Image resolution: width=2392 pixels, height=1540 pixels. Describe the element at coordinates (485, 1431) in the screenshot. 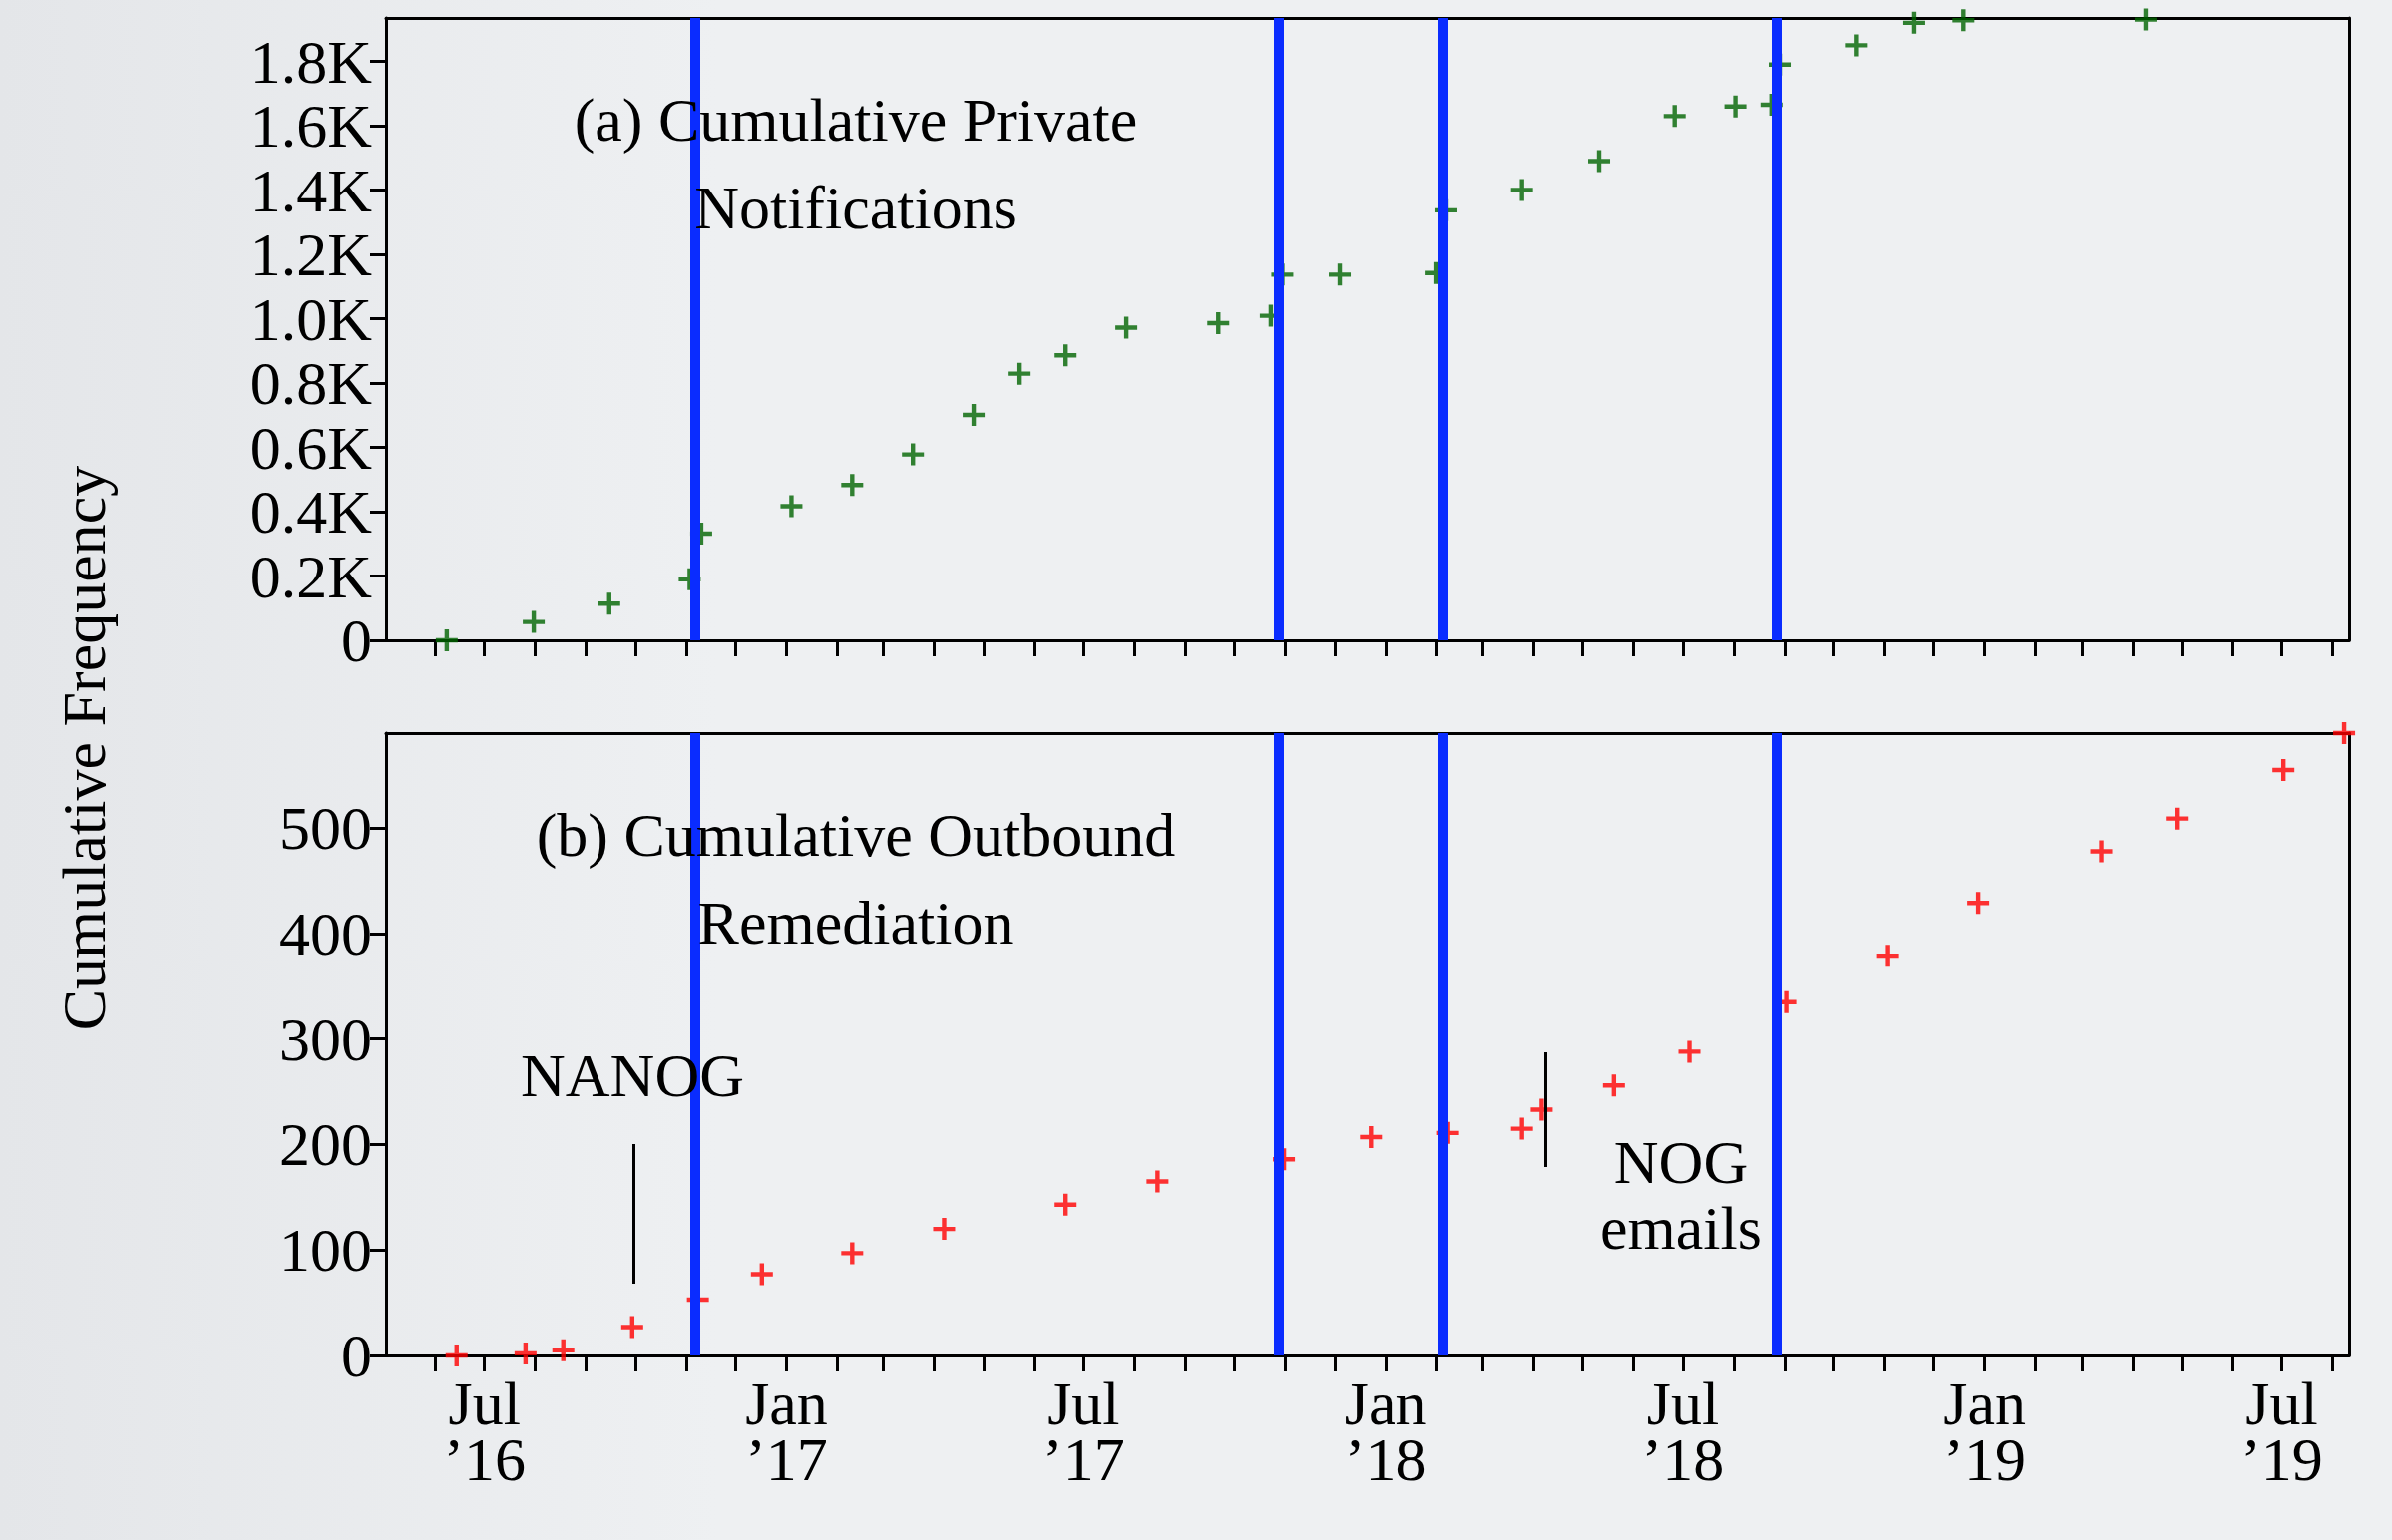

I see `x-tick-label: Jul ’16` at that location.